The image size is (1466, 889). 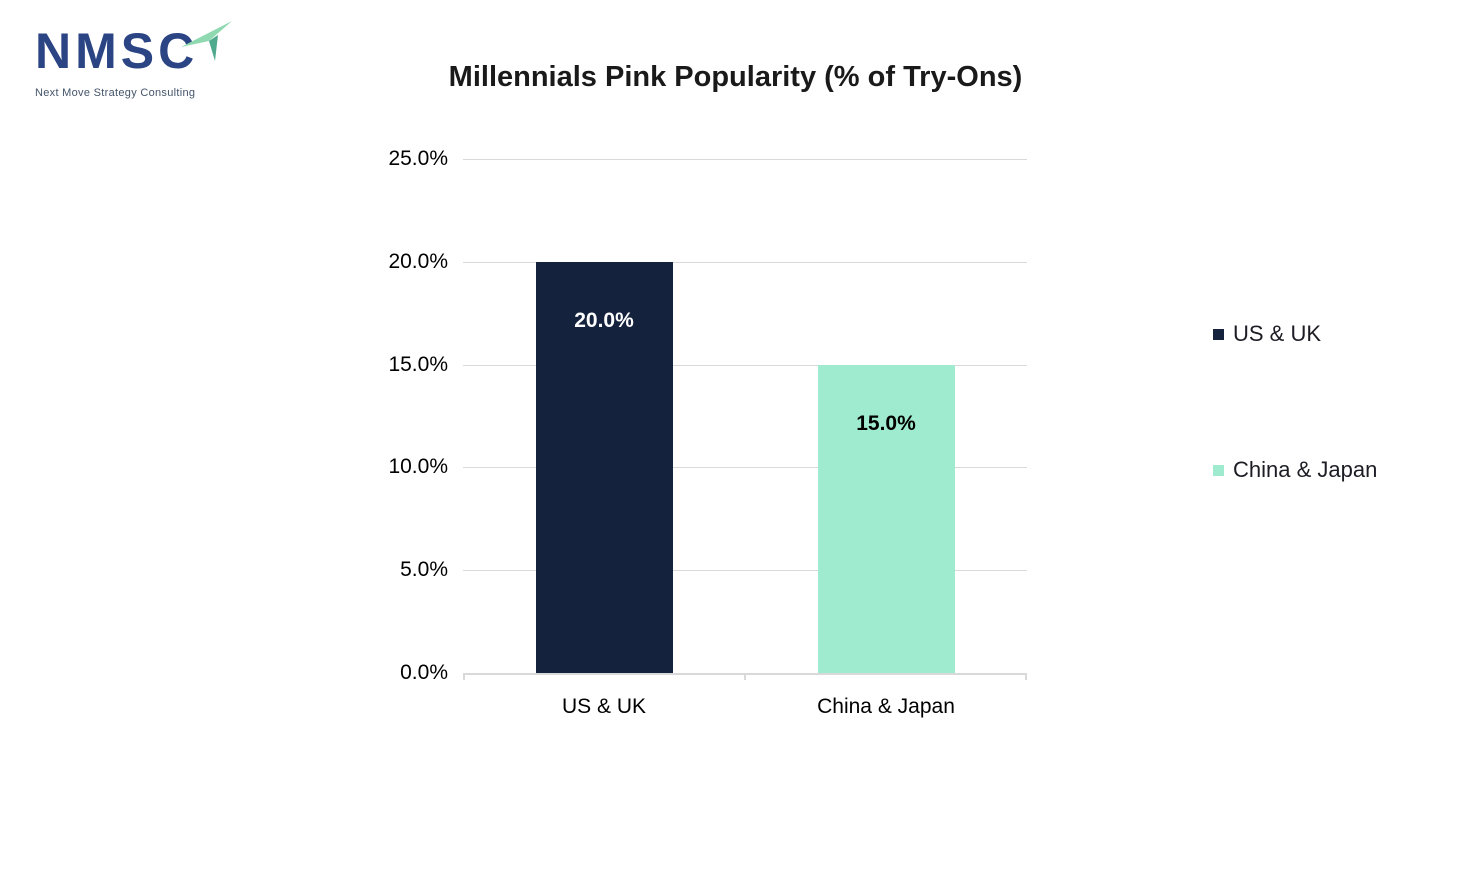 What do you see at coordinates (117, 51) in the screenshot?
I see `logo-text: NMSC` at bounding box center [117, 51].